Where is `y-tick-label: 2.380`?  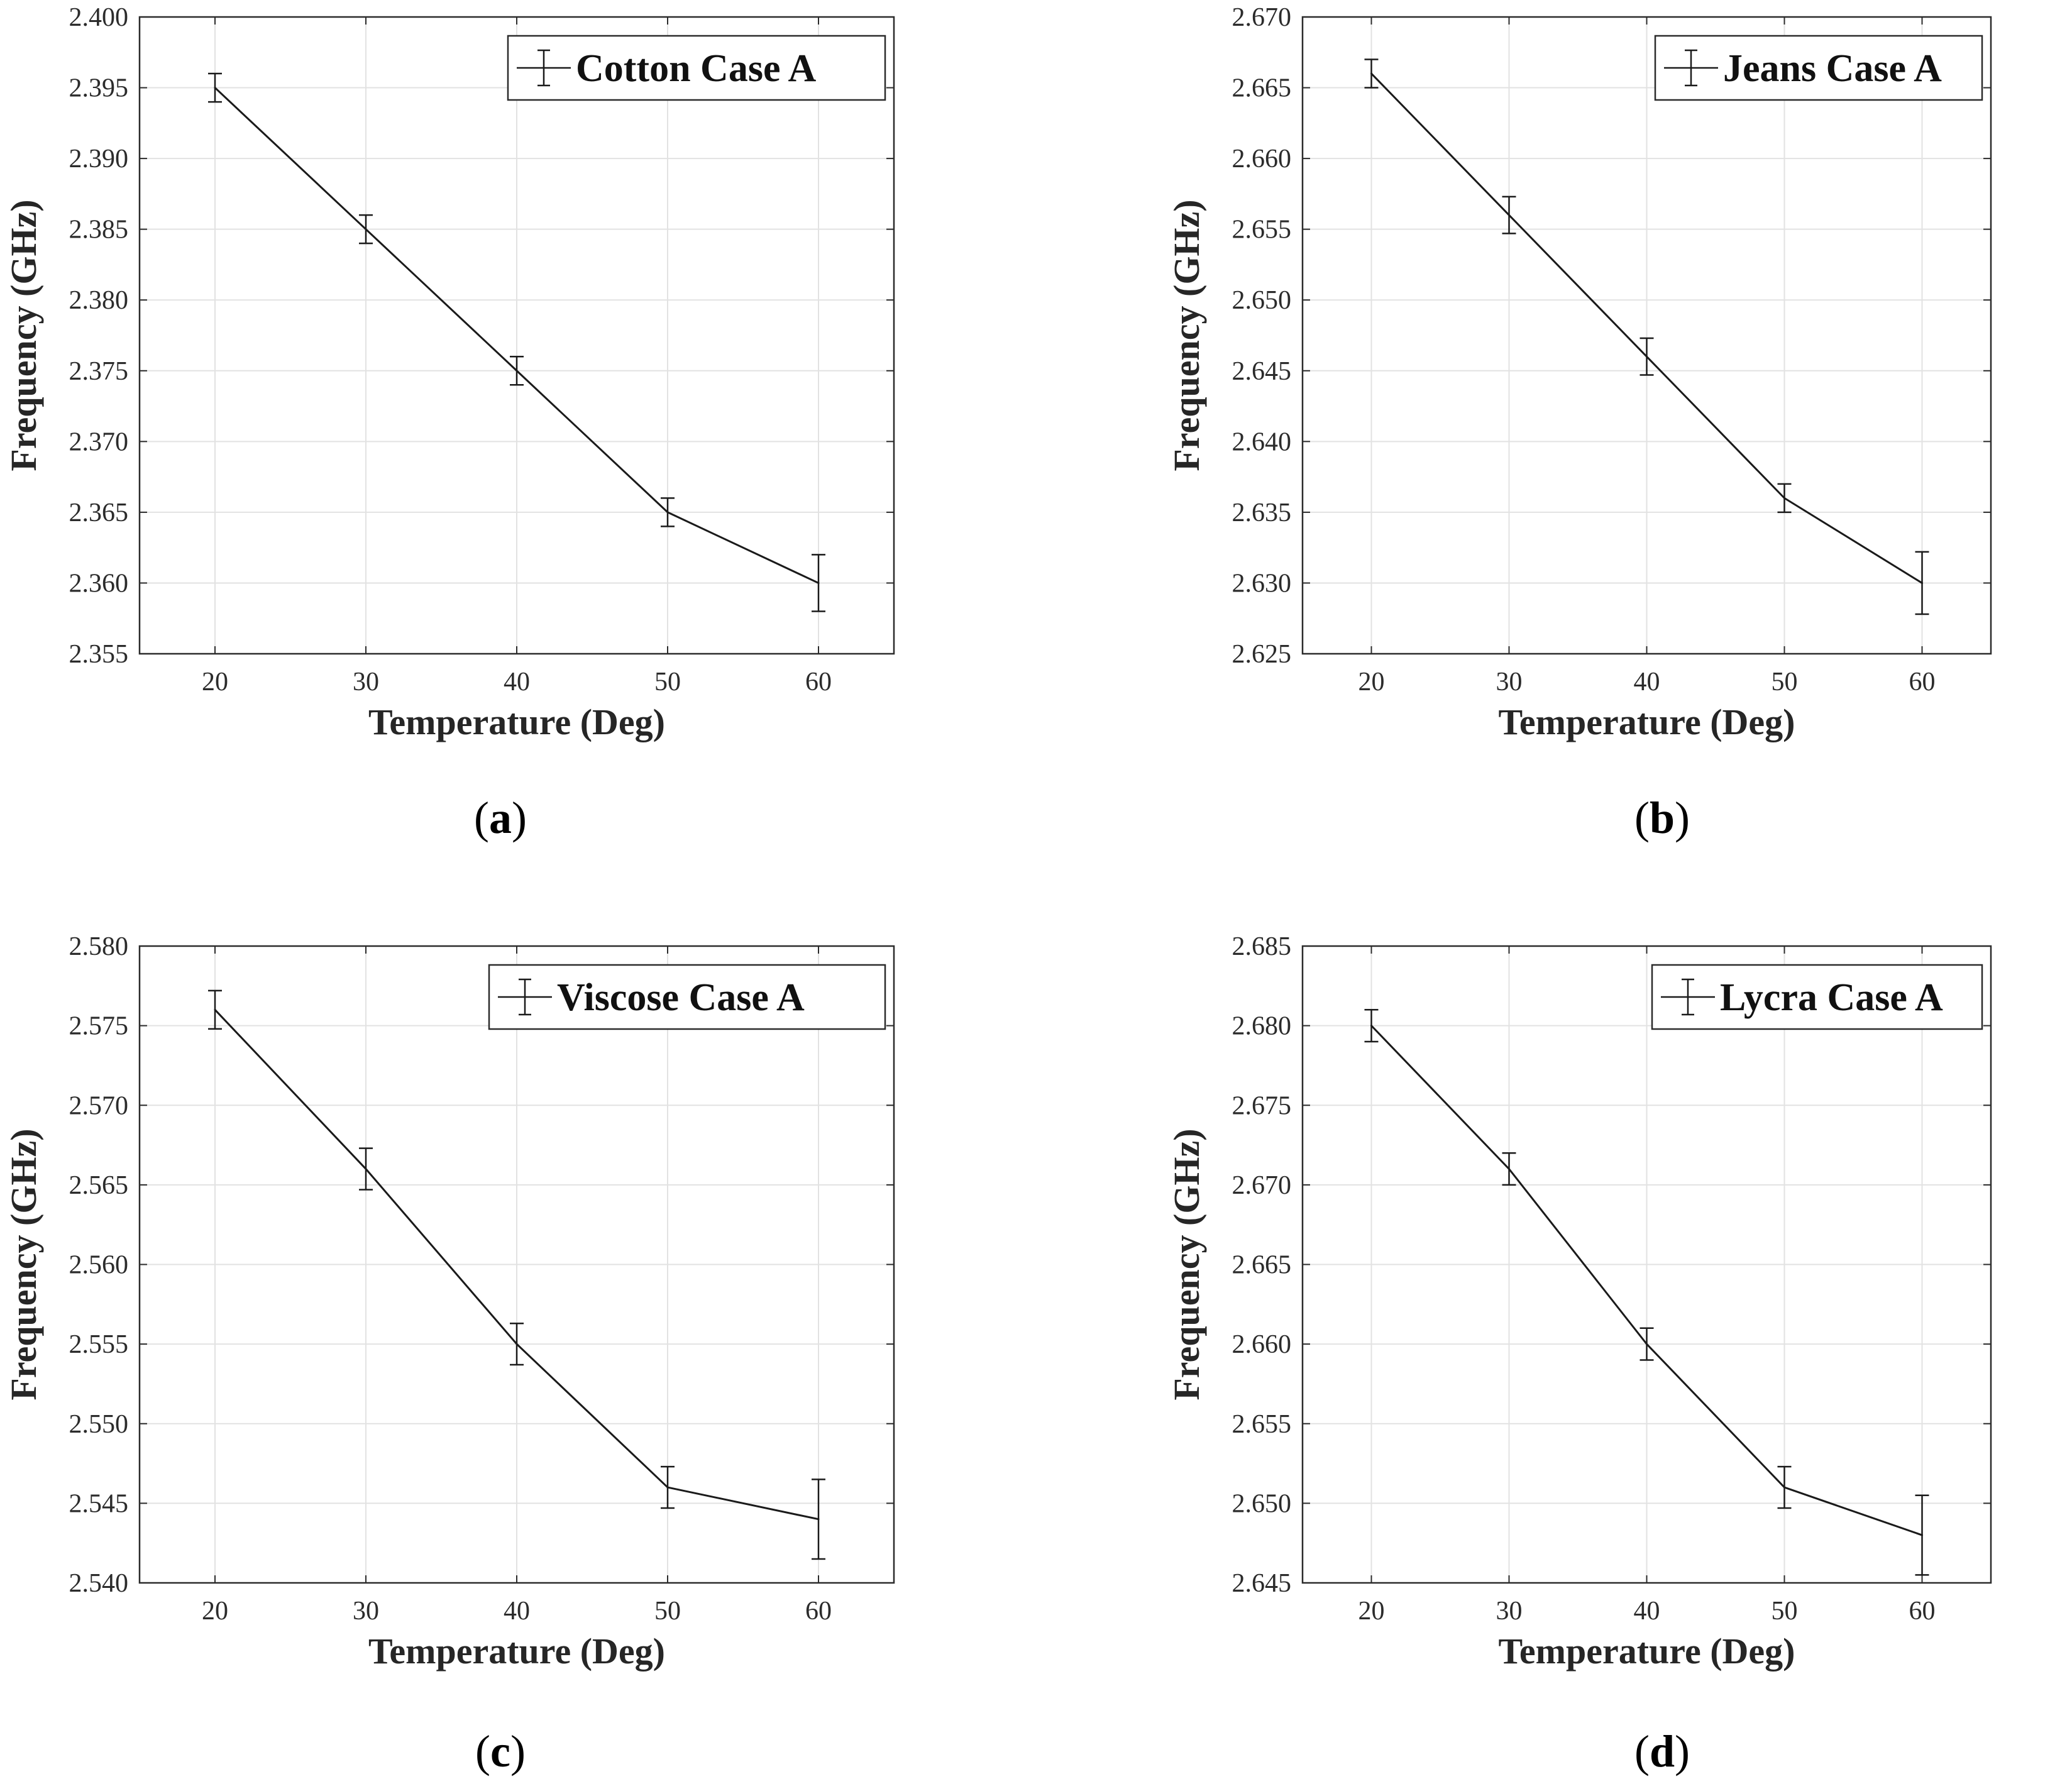 y-tick-label: 2.380 is located at coordinates (99, 300).